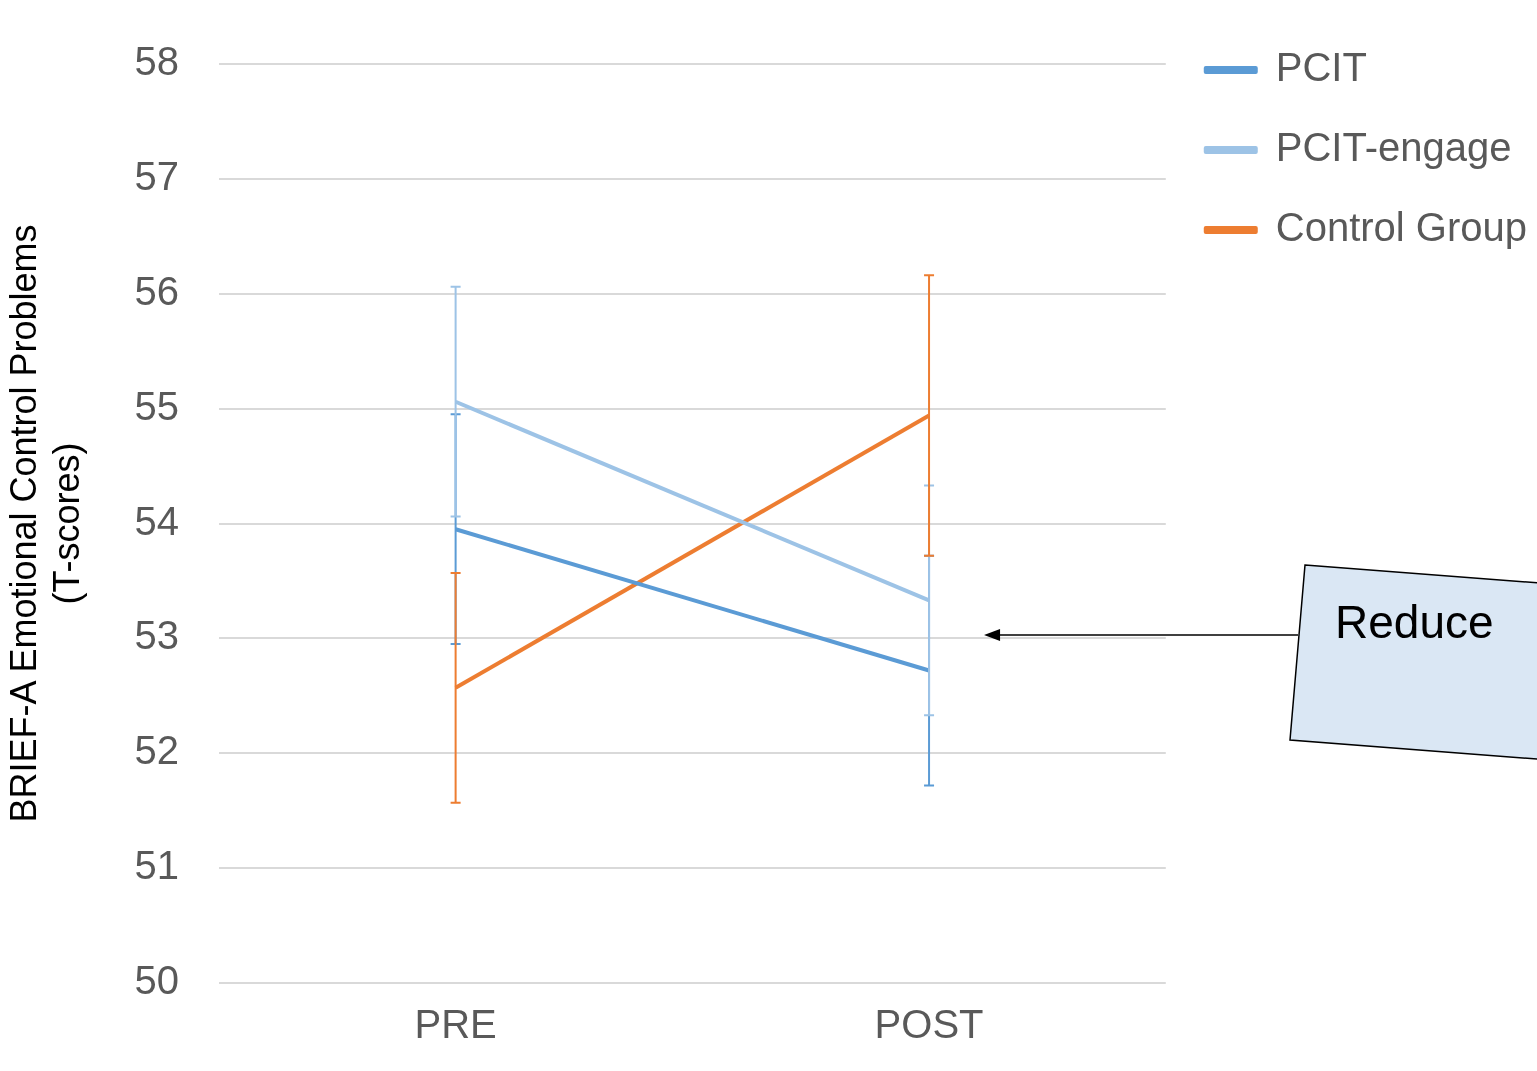 This screenshot has width=1537, height=1071. What do you see at coordinates (156, 635) in the screenshot?
I see `y-tick-label: 53` at bounding box center [156, 635].